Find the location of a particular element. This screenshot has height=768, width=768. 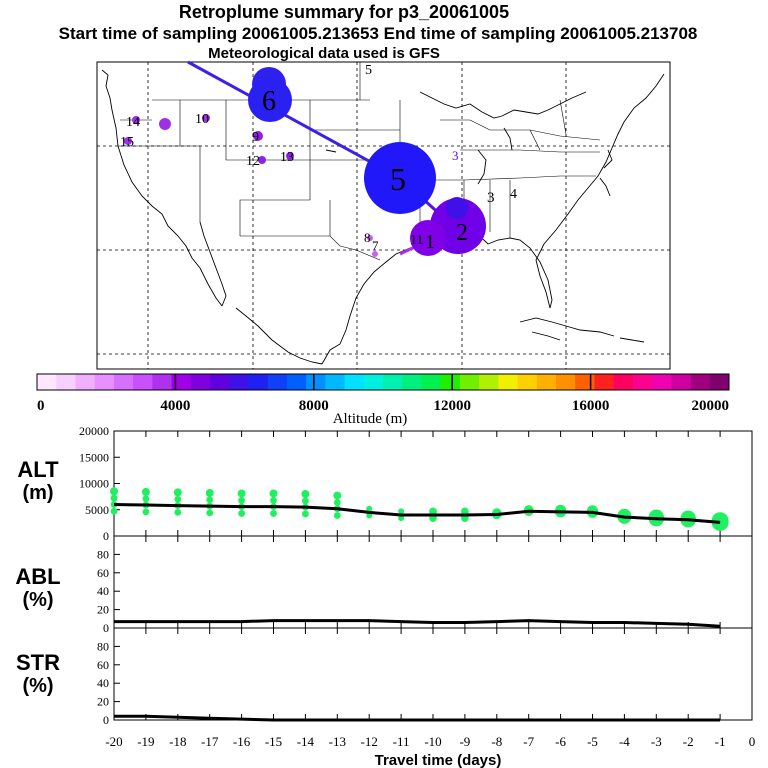

str-panel-label: STR is located at coordinates (38, 662).